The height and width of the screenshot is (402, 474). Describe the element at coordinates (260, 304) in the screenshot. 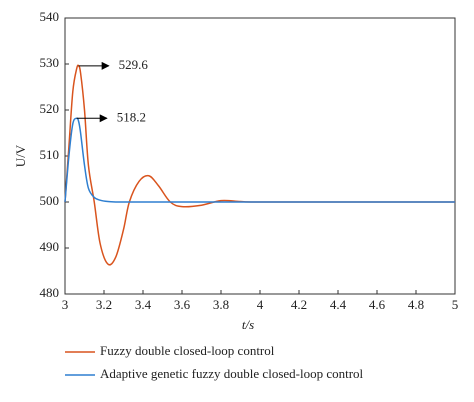

I see `x-tick-label: 4` at that location.